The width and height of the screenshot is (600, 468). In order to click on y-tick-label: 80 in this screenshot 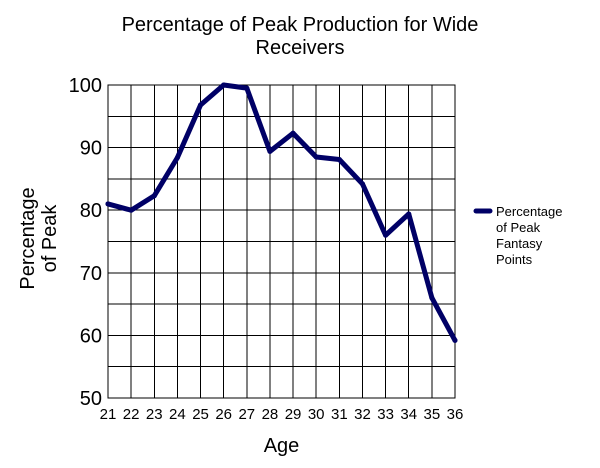, I will do `click(91, 211)`.